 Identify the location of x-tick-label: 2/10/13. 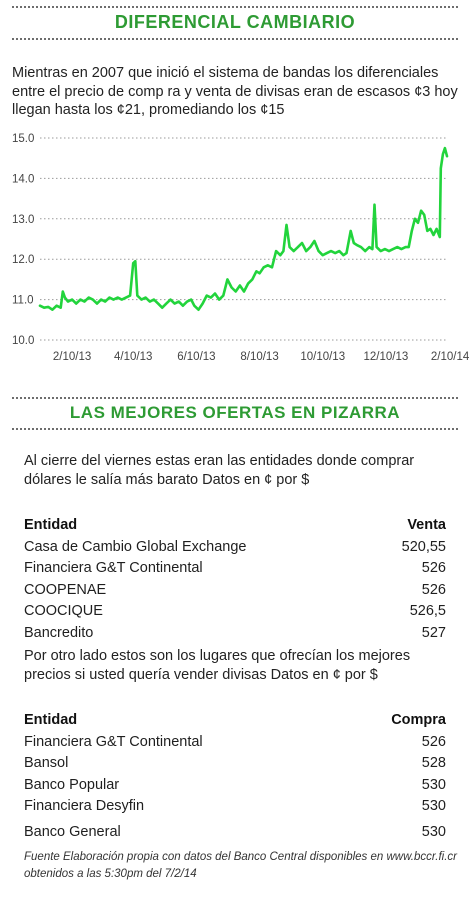
(72, 357).